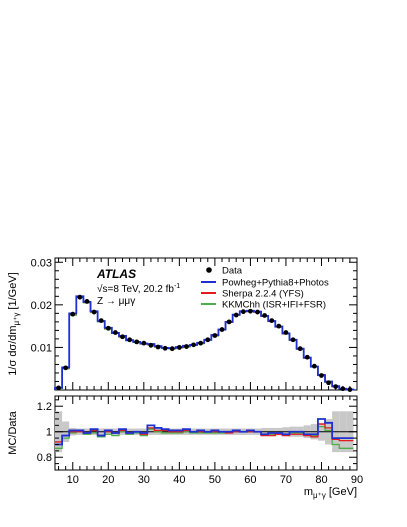  What do you see at coordinates (179, 480) in the screenshot?
I see `x-tick-label: 40` at bounding box center [179, 480].